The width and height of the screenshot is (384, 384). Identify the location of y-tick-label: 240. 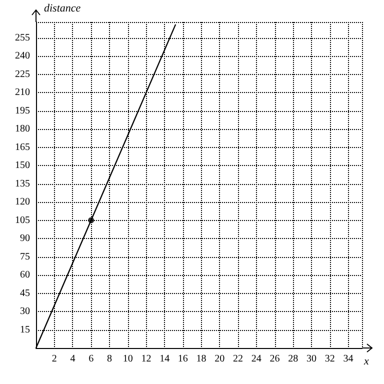
(22, 56).